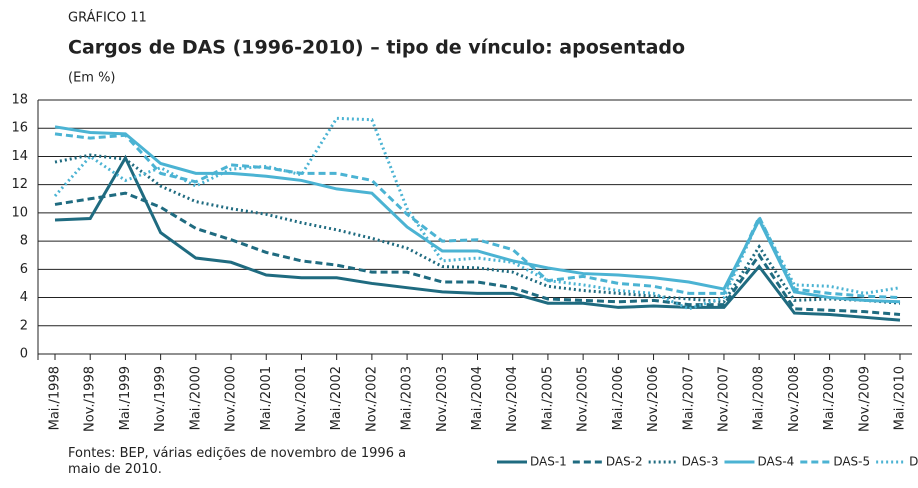  I want to click on y-tick-label: 10, so click(19, 212).